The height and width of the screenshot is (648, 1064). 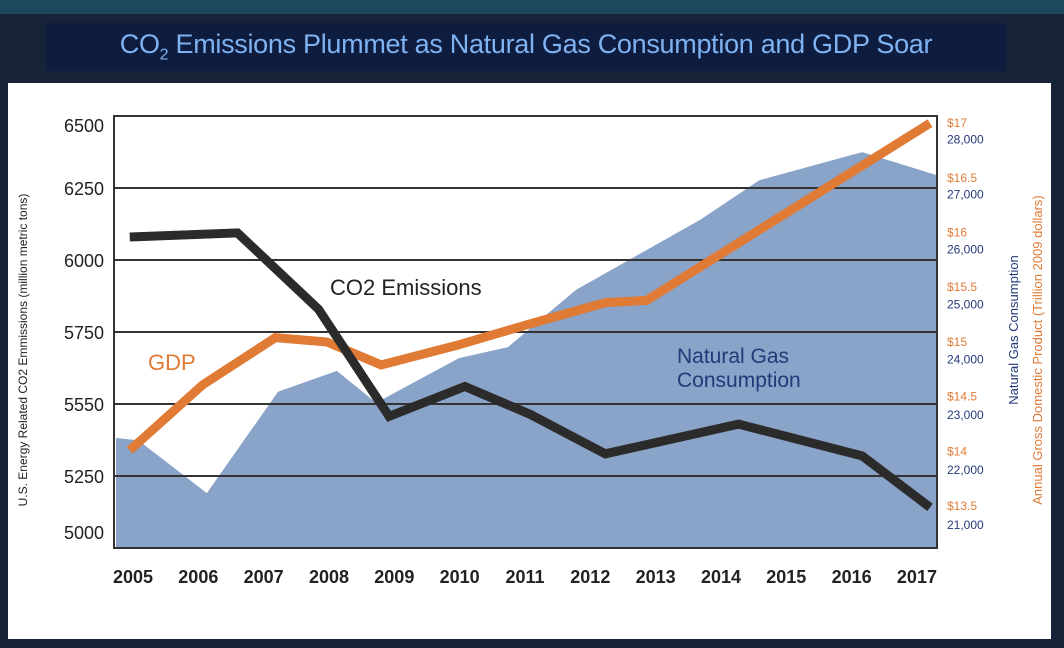 I want to click on x-tick-label: 2008, so click(x=329, y=577).